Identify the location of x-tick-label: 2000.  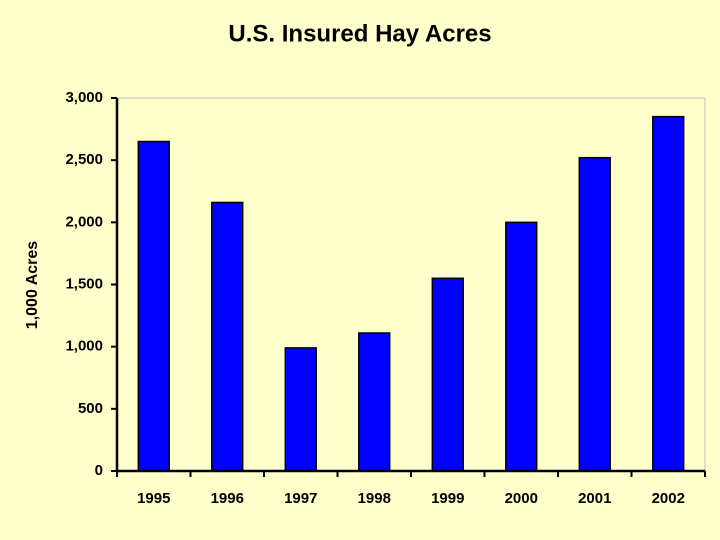
(521, 498).